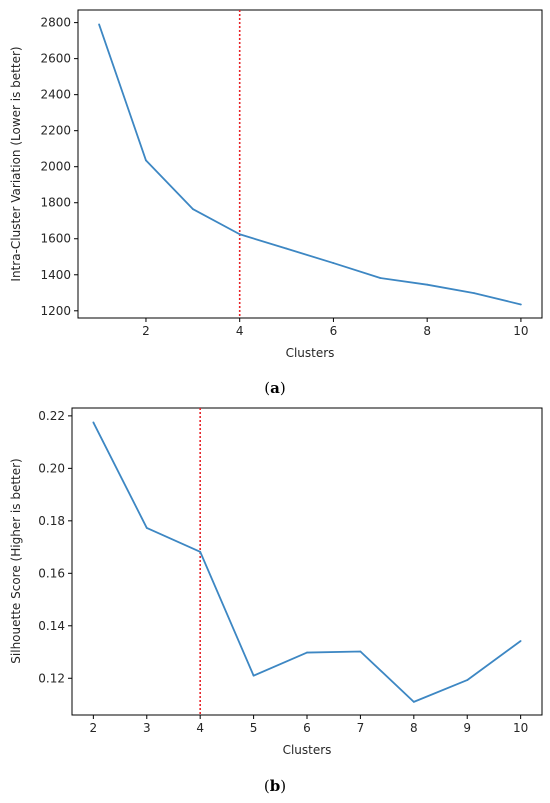 Image resolution: width=550 pixels, height=803 pixels. I want to click on caption-b: (b), so click(275, 786).